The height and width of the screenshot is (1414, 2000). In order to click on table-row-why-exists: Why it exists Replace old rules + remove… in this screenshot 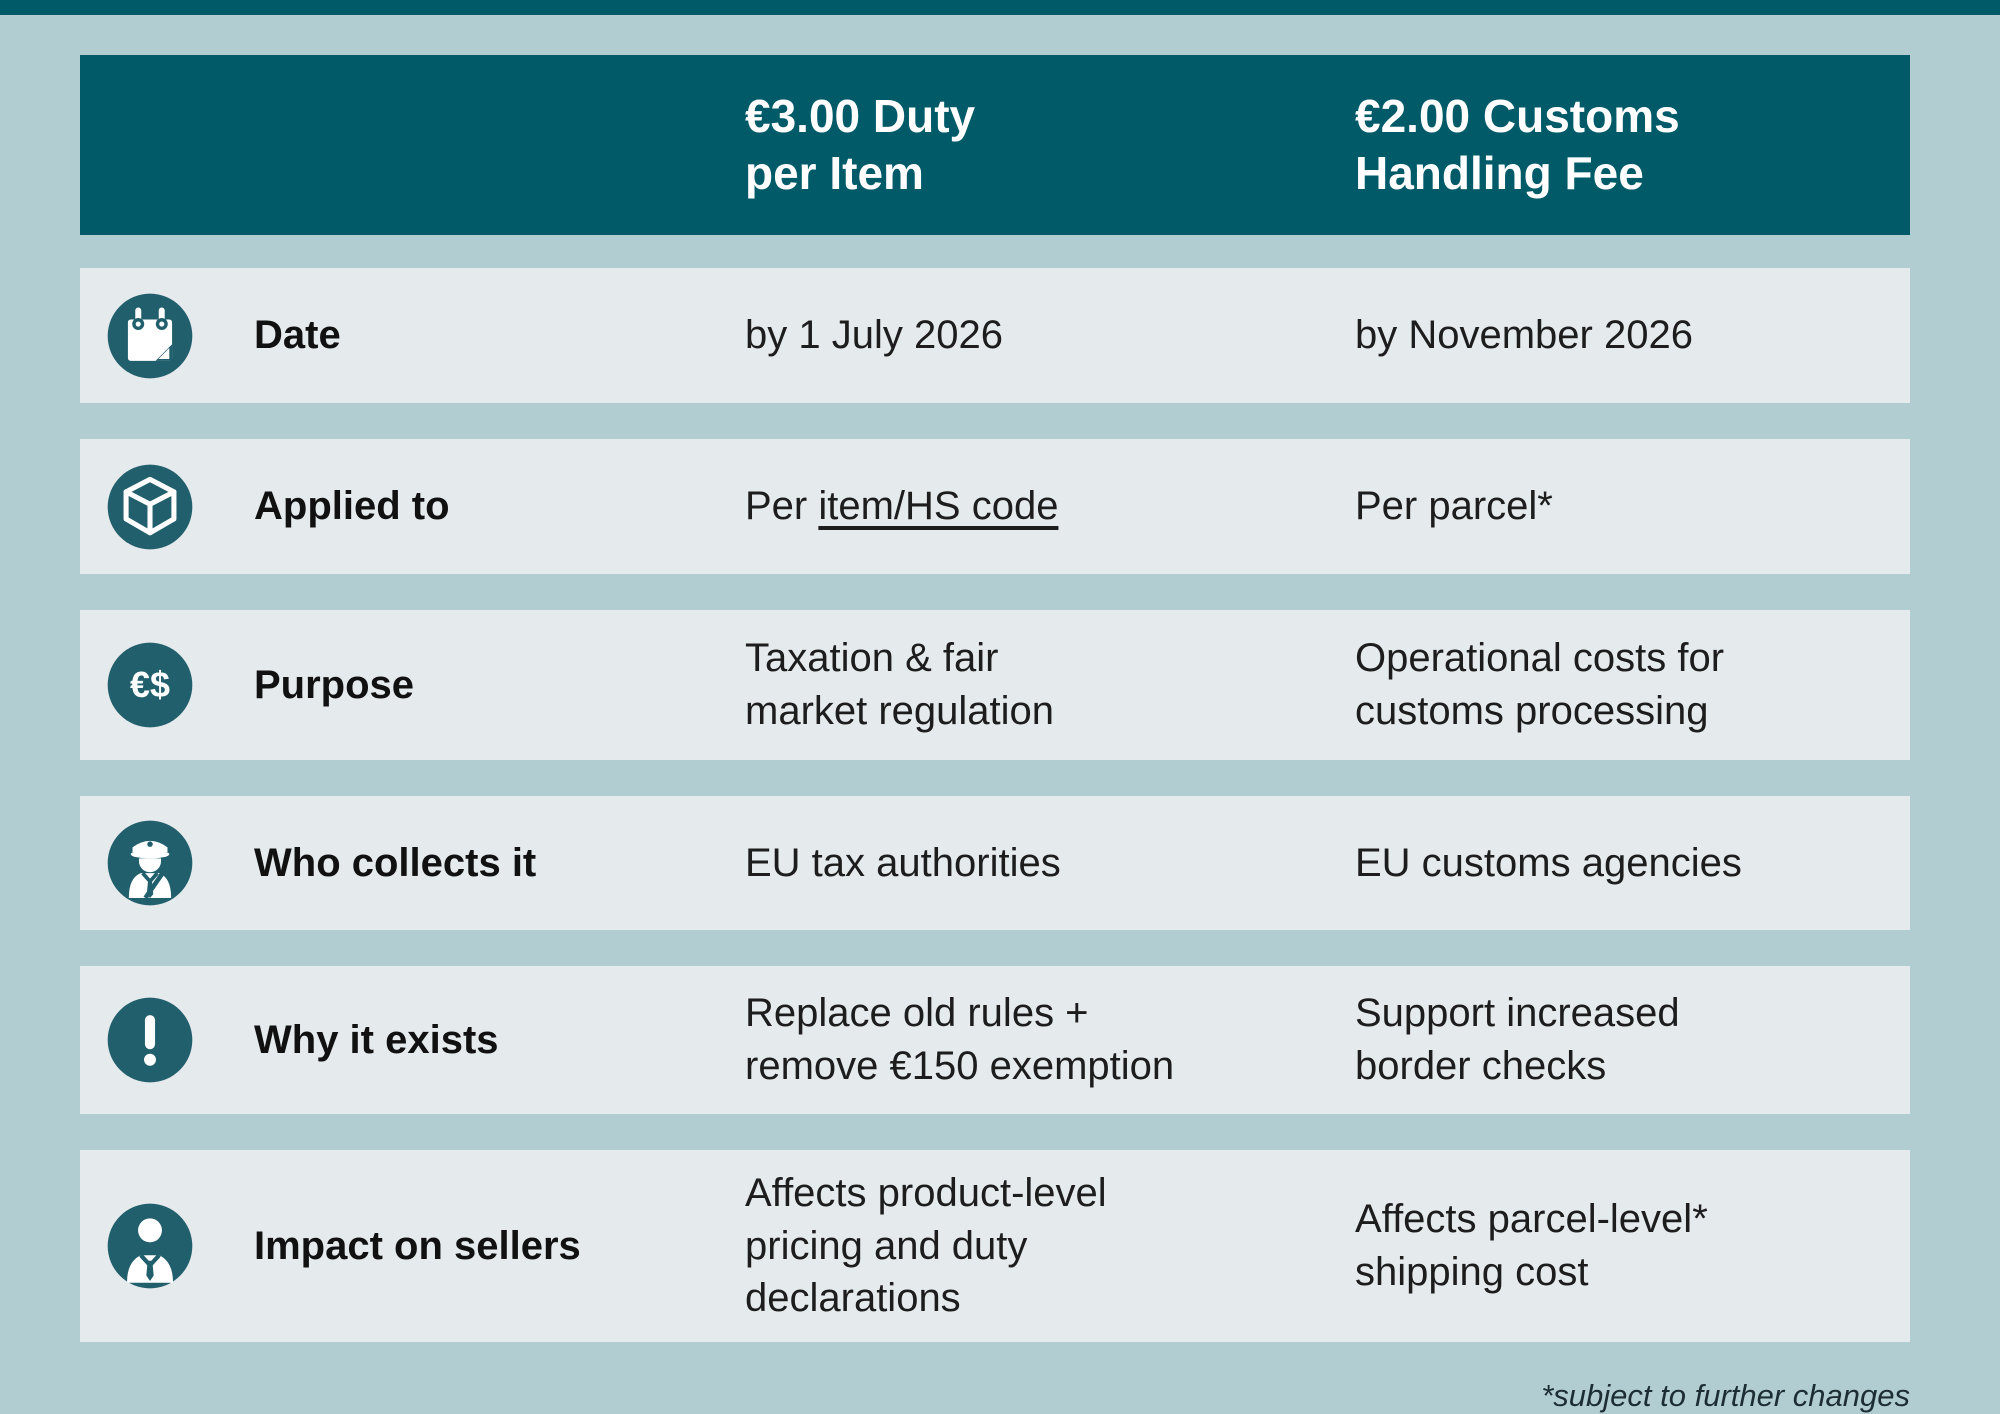, I will do `click(995, 1040)`.